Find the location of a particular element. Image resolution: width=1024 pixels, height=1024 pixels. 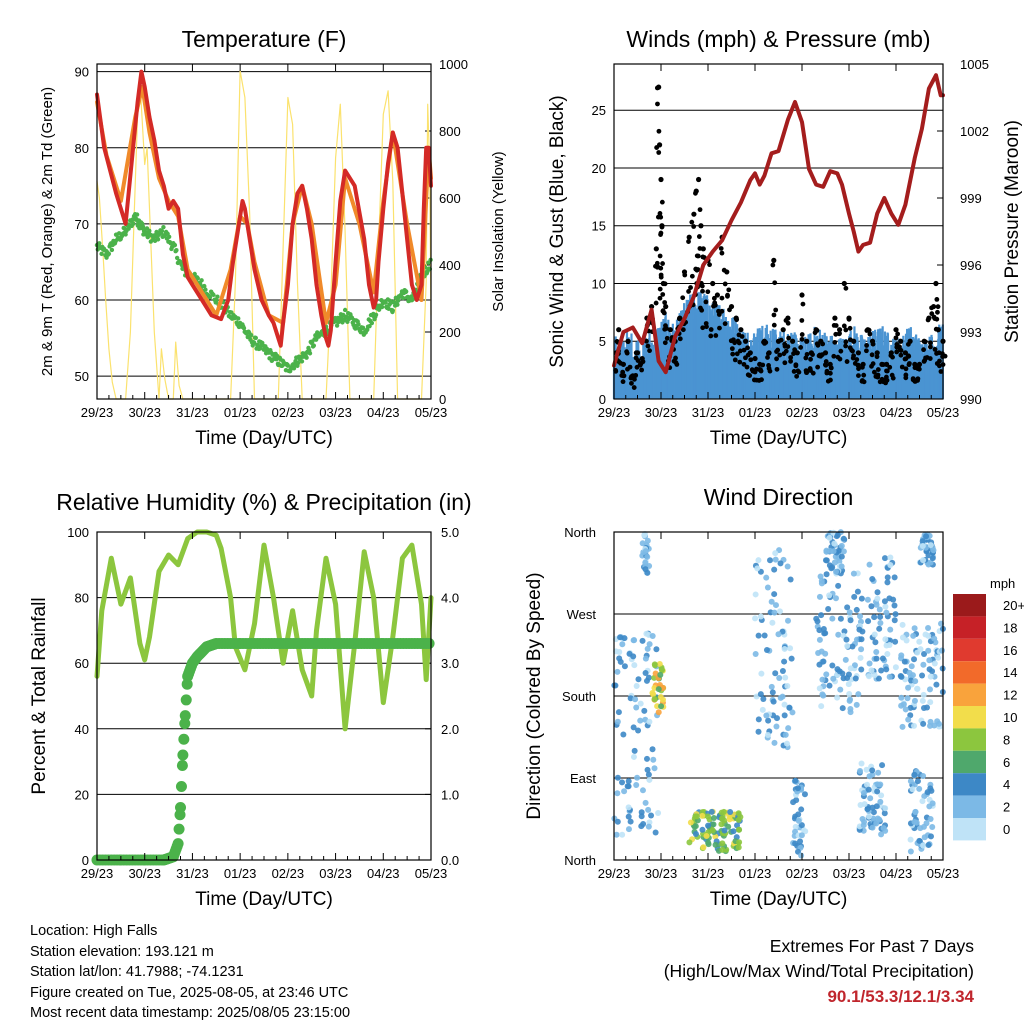

x-tick-label: 04/23 is located at coordinates (896, 873).